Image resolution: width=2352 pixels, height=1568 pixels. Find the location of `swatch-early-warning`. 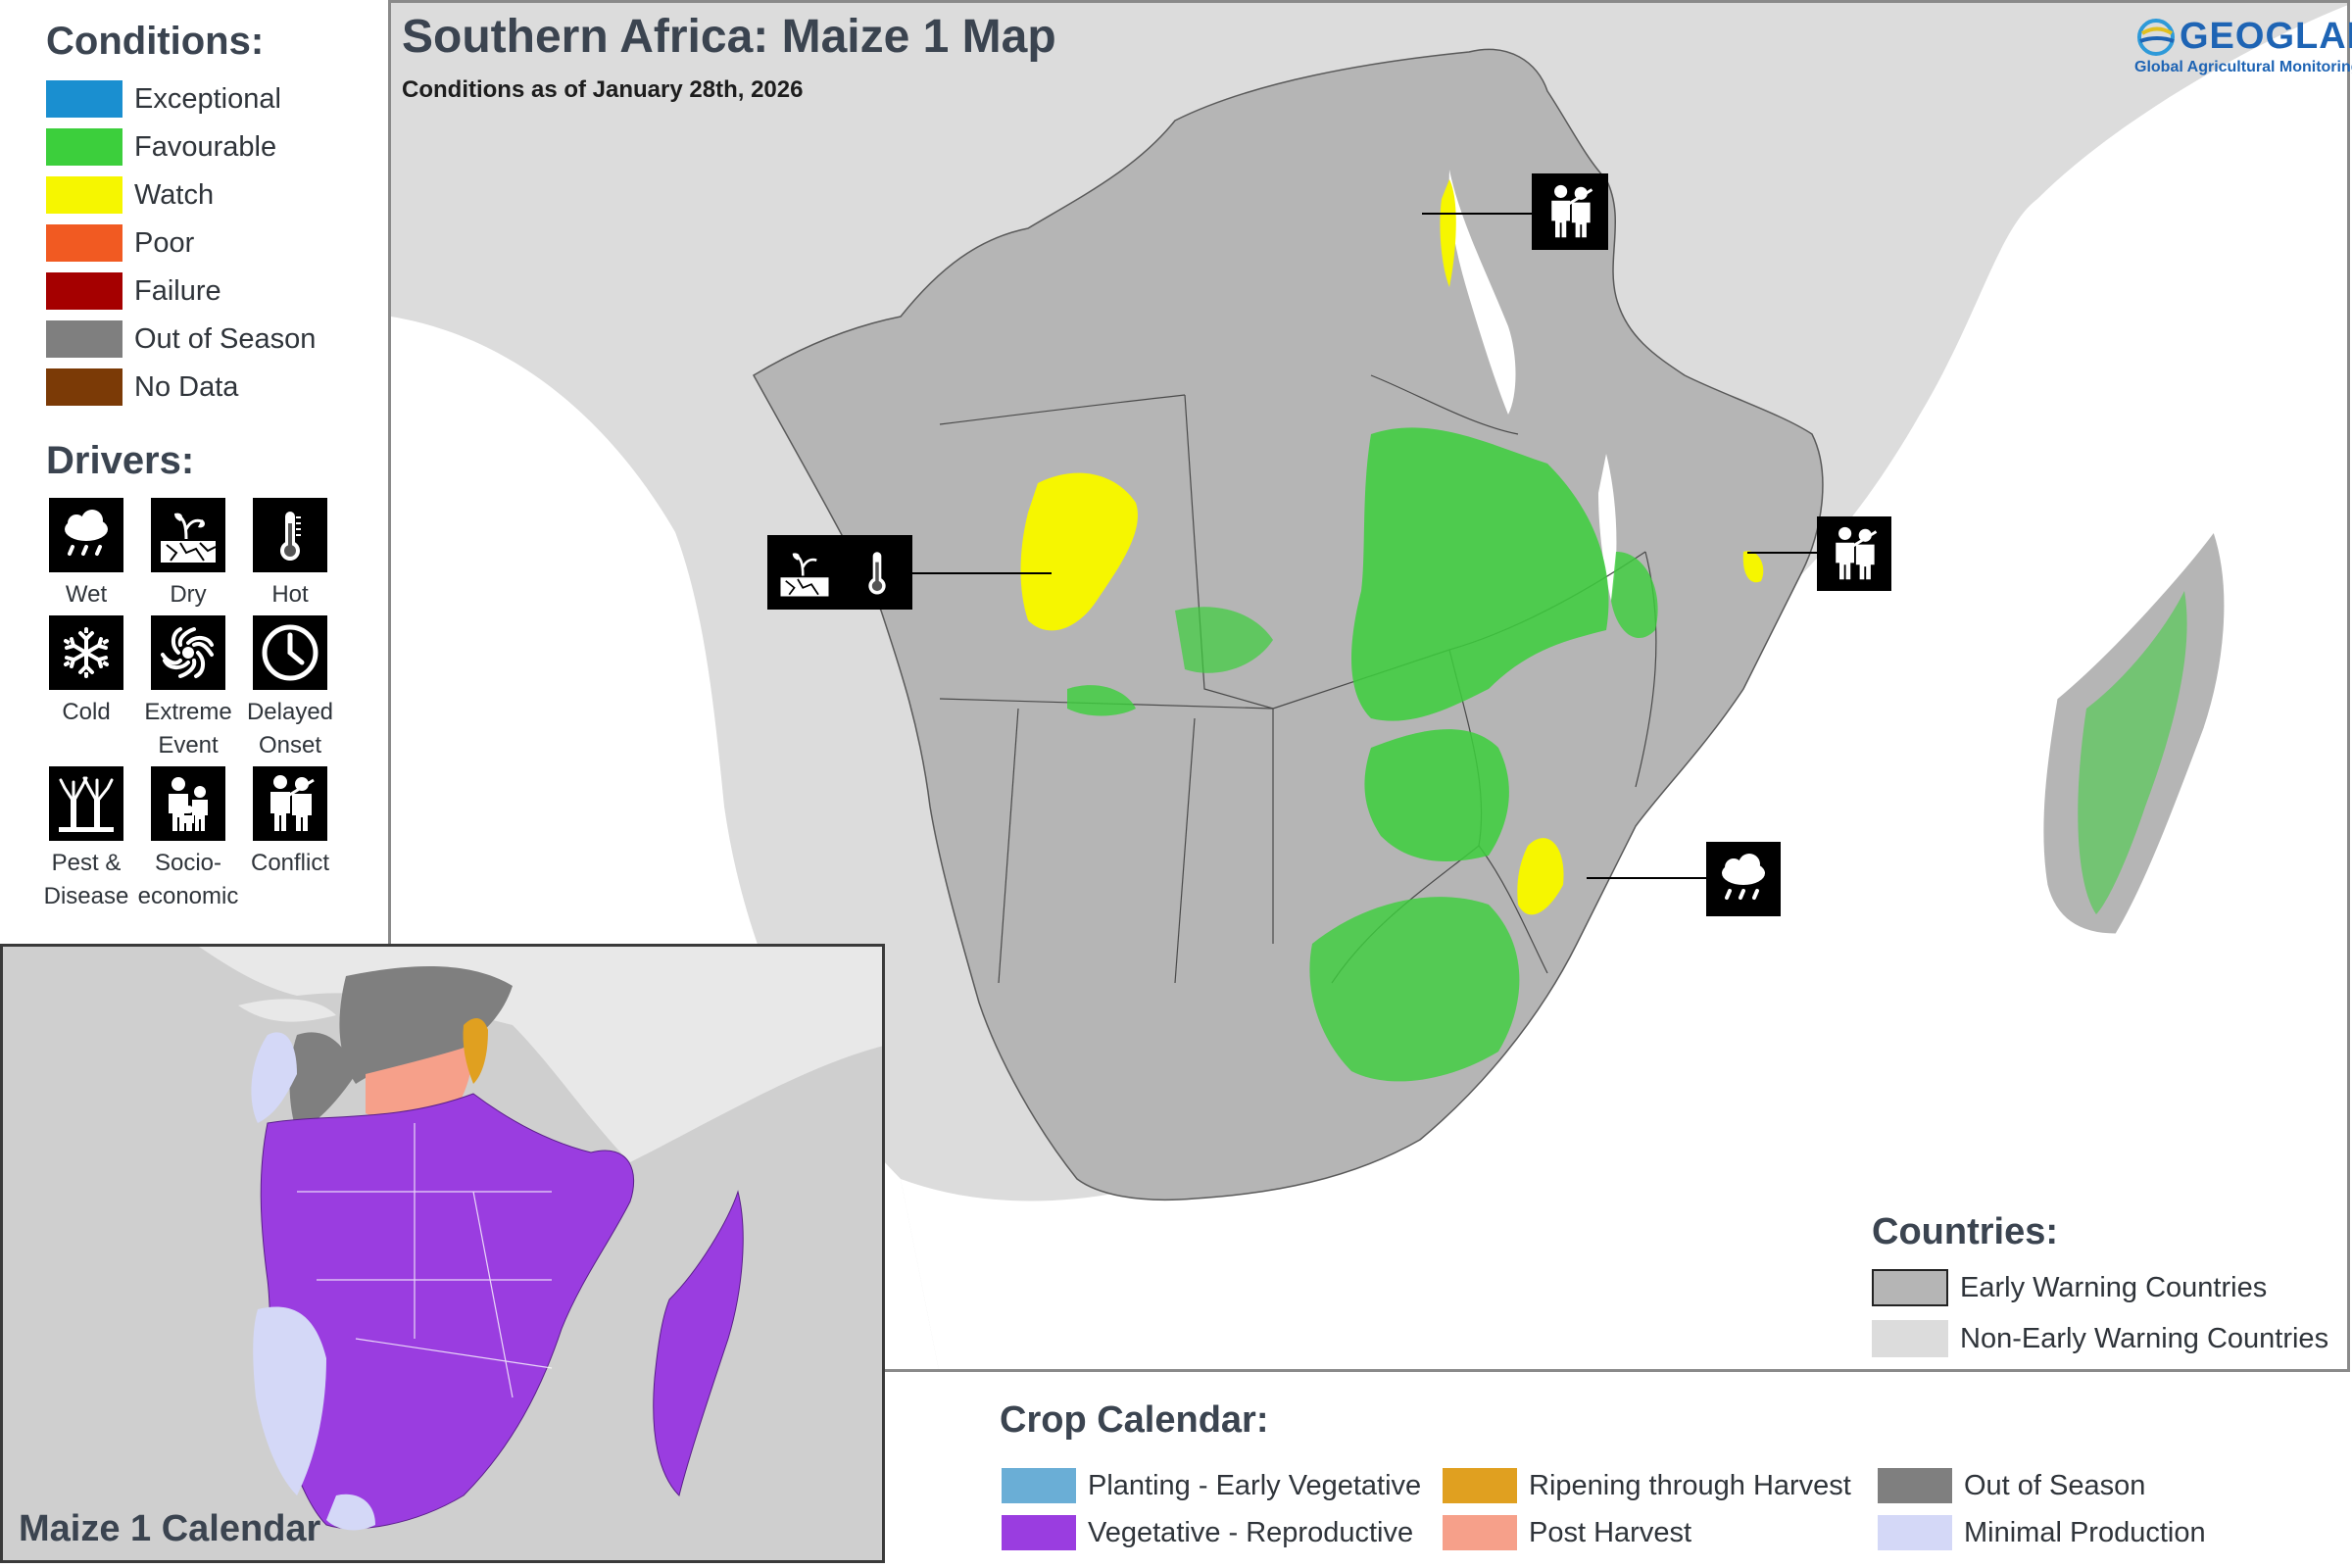

swatch-early-warning is located at coordinates (1910, 1287).